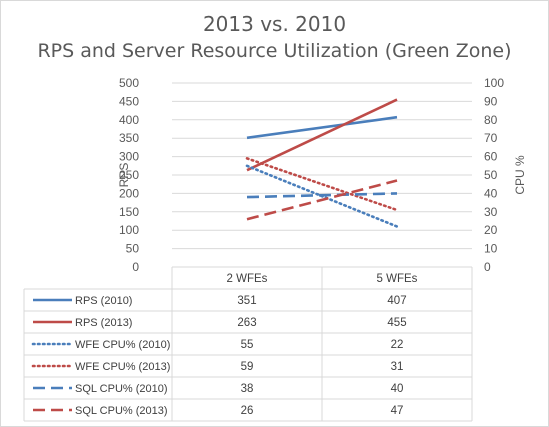  I want to click on series-lines, so click(322, 163).